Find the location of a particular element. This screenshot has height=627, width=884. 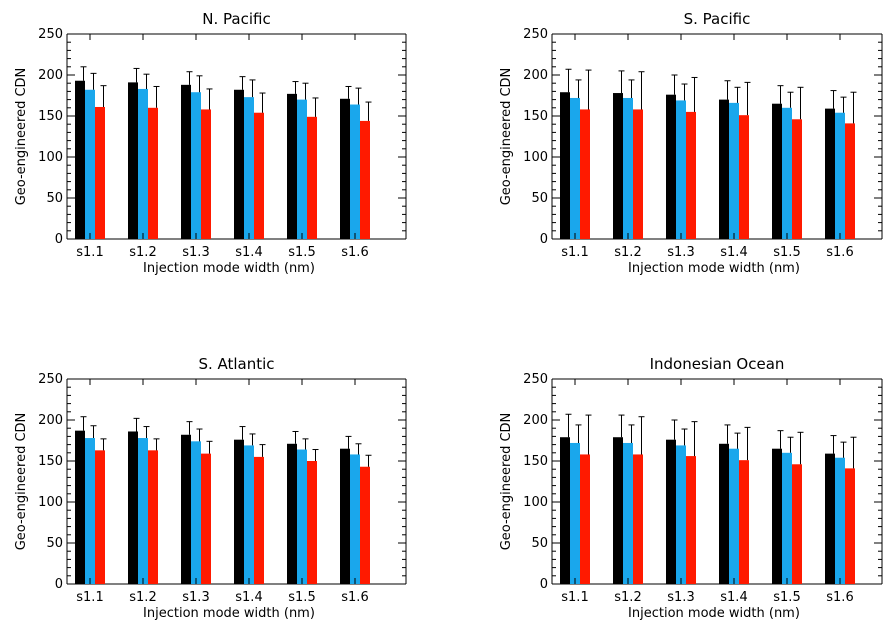

panel-title: Indonesian Ocean is located at coordinates (717, 364).